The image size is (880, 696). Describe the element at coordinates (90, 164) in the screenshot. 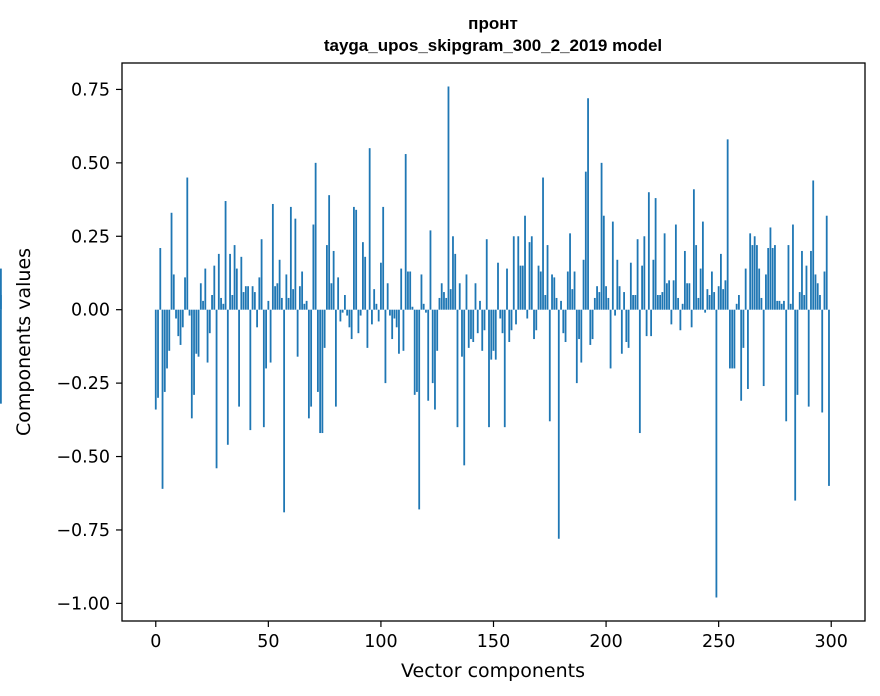

I see `y-tick-label: 0.50` at that location.